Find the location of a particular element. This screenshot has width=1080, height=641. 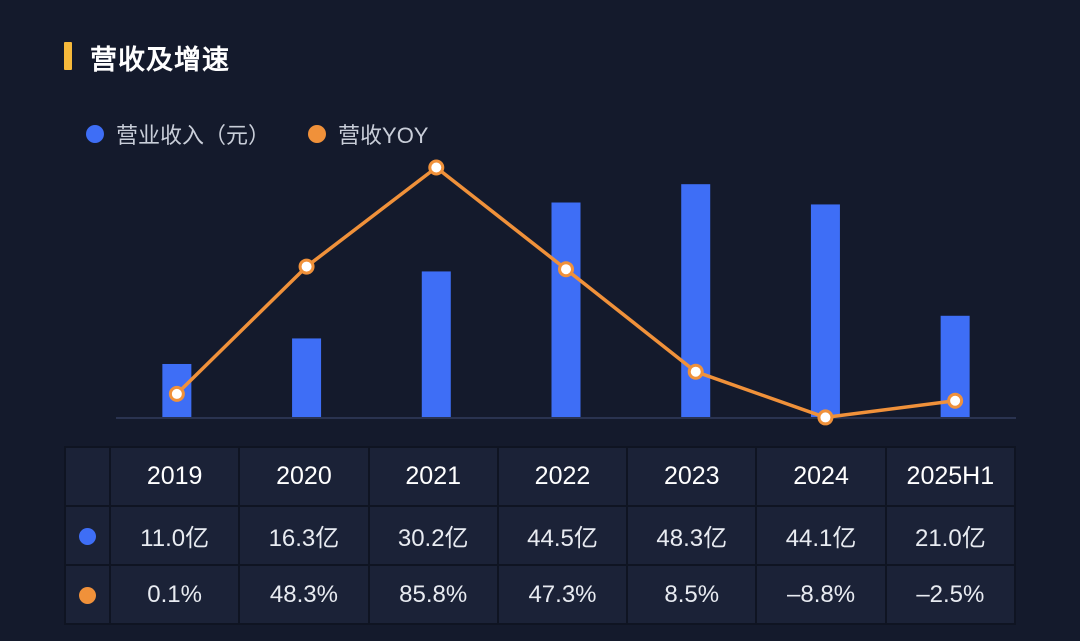

table-row-marker-revenue is located at coordinates (87, 535).